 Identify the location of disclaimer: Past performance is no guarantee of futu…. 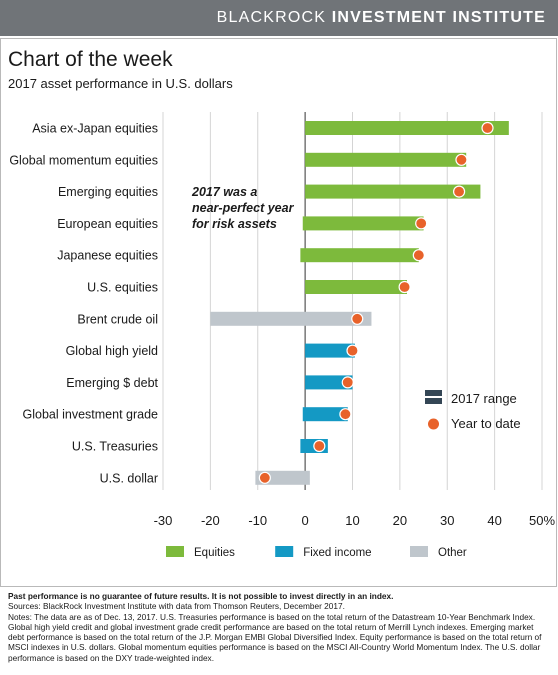
(201, 596).